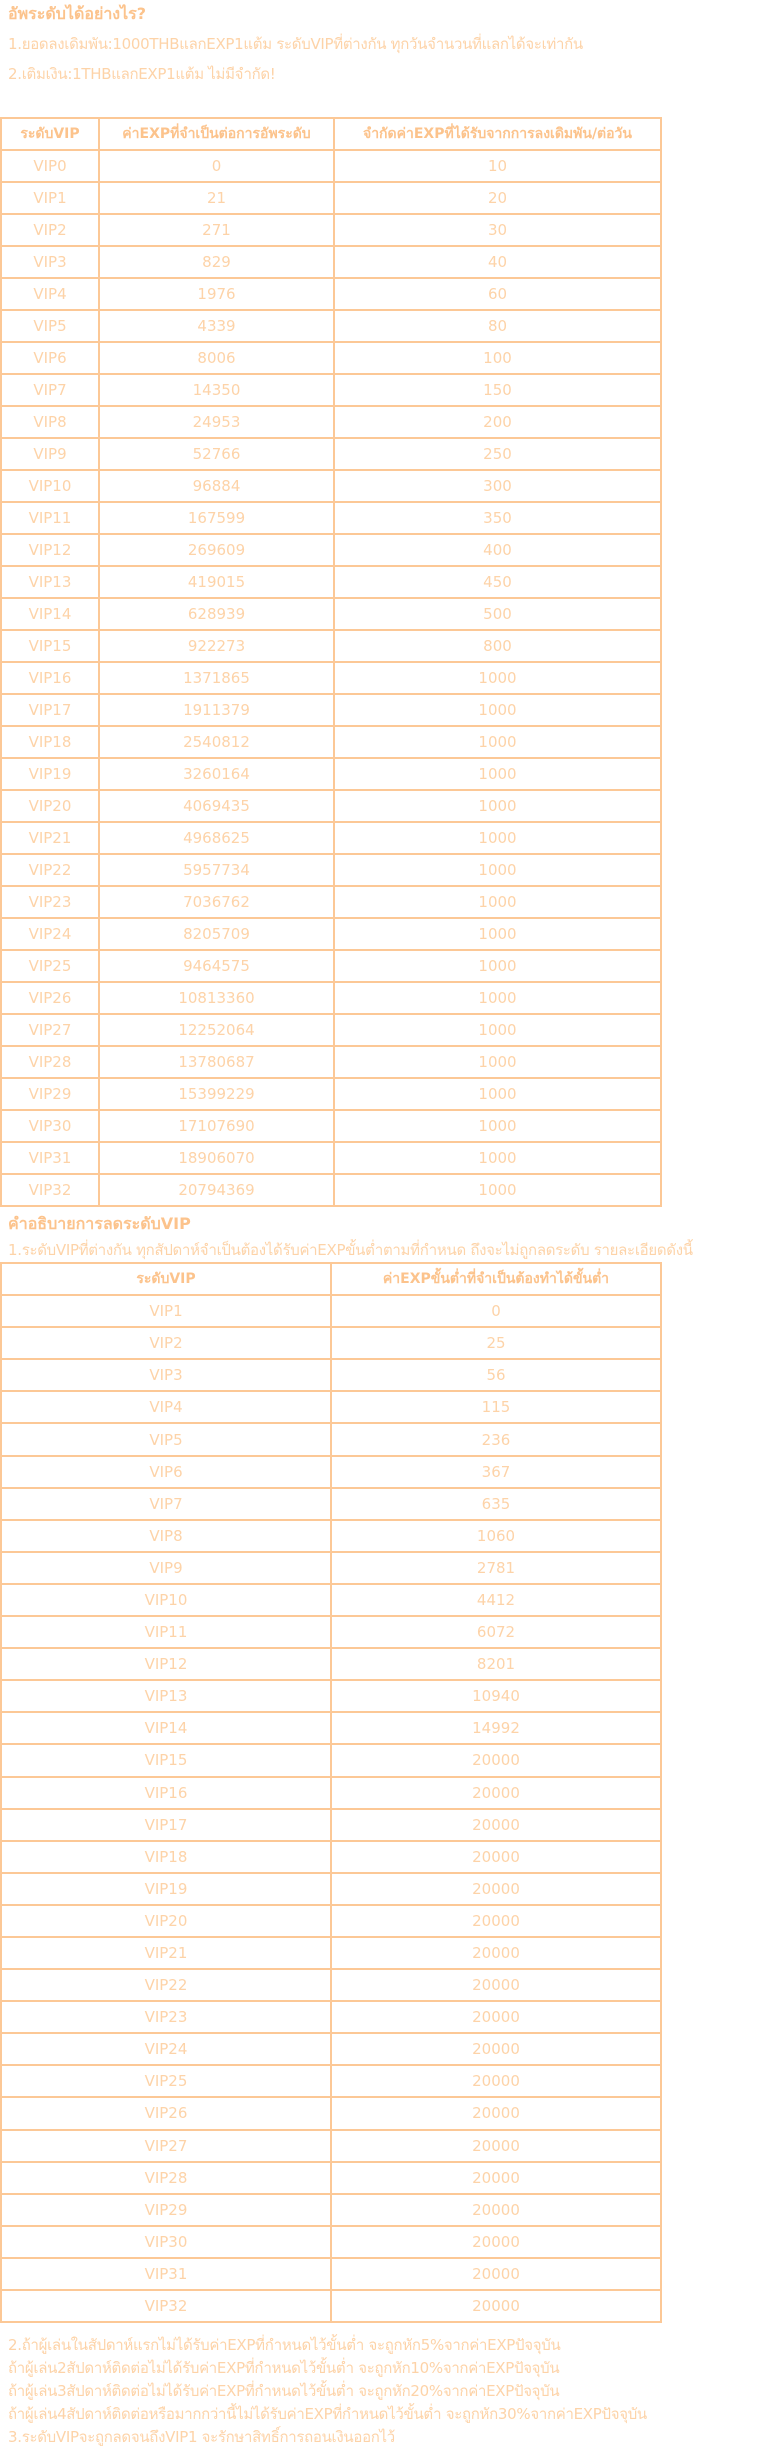  What do you see at coordinates (50, 742) in the screenshot?
I see `cell-vip-level: VIP18` at bounding box center [50, 742].